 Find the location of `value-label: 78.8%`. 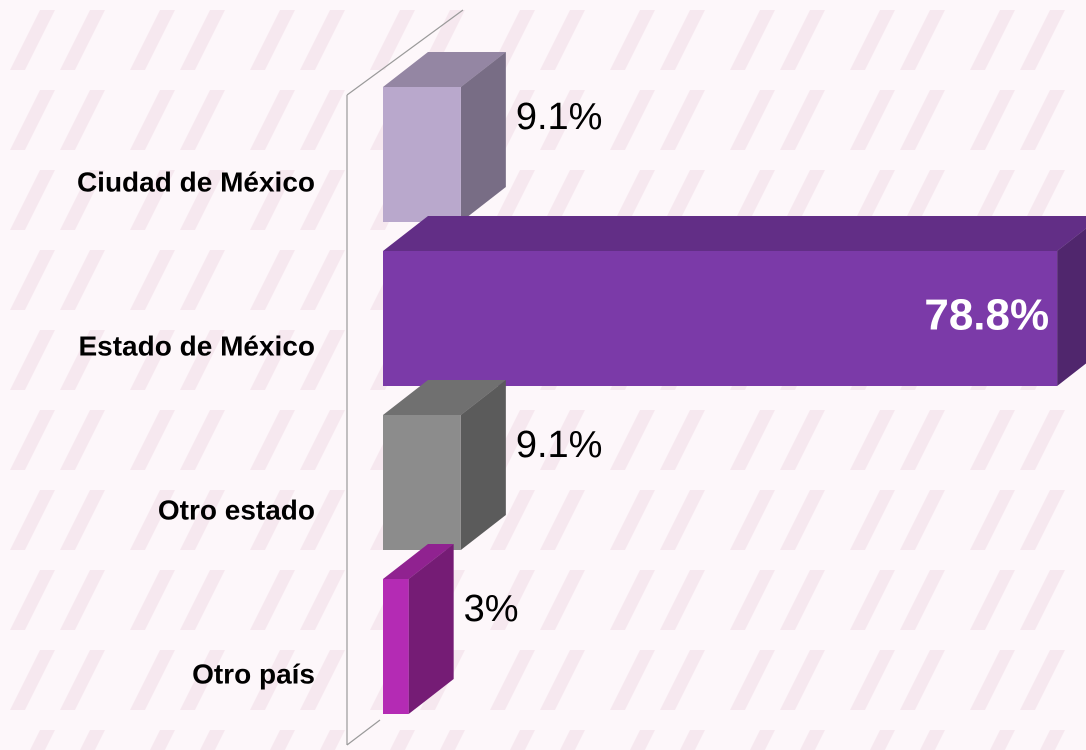

value-label: 78.8% is located at coordinates (986, 315).